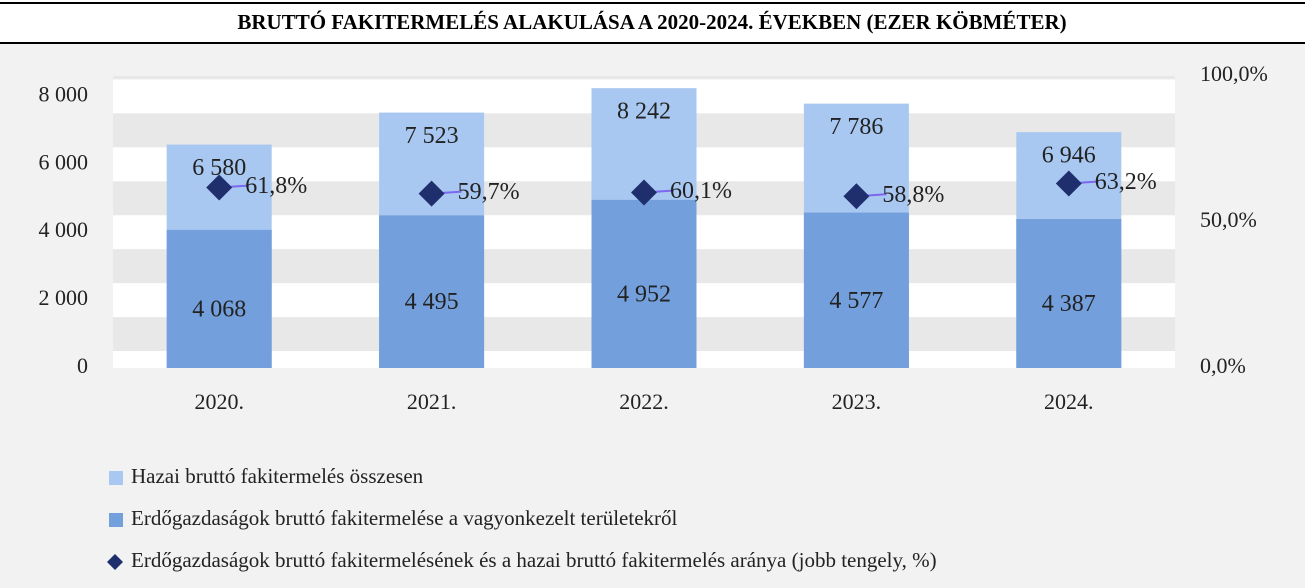  Describe the element at coordinates (219, 309) in the screenshot. I see `data-label: 4 068` at that location.